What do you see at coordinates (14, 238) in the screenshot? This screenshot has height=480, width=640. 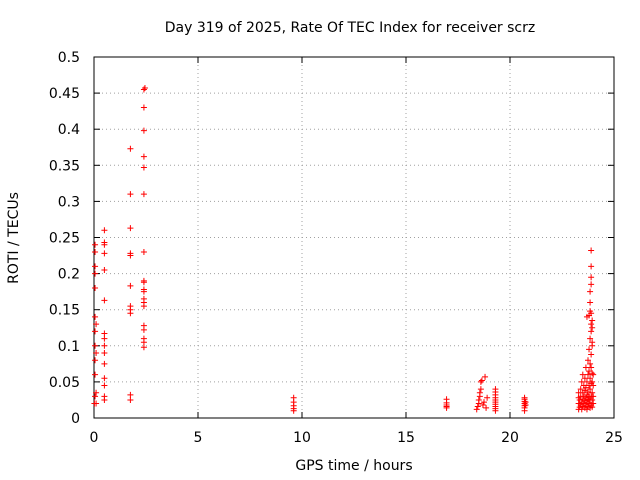 I see `y-axis-label: ROTI / TECUs` at bounding box center [14, 238].